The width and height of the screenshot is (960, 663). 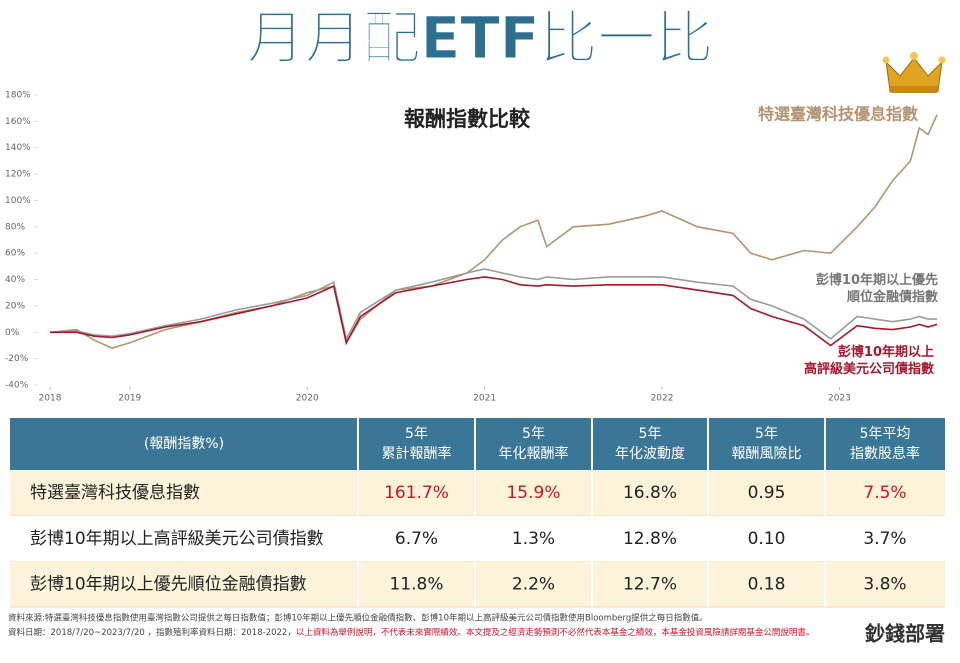 I want to click on table-header-bg, so click(x=477, y=444).